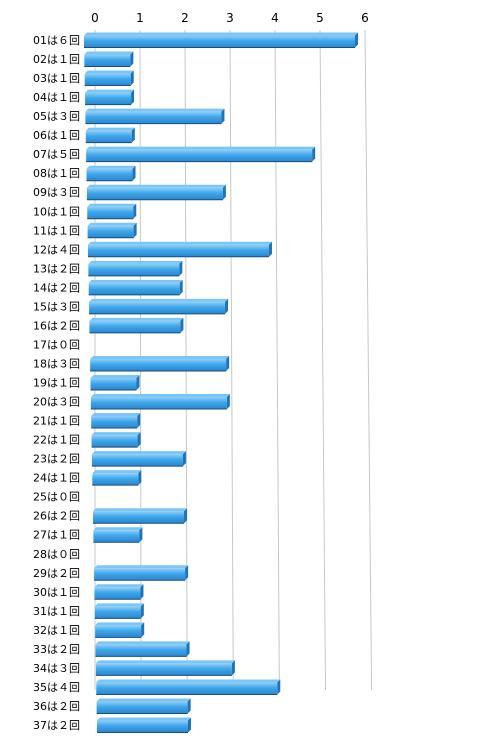  I want to click on category-label: 16は２回, so click(56, 325).